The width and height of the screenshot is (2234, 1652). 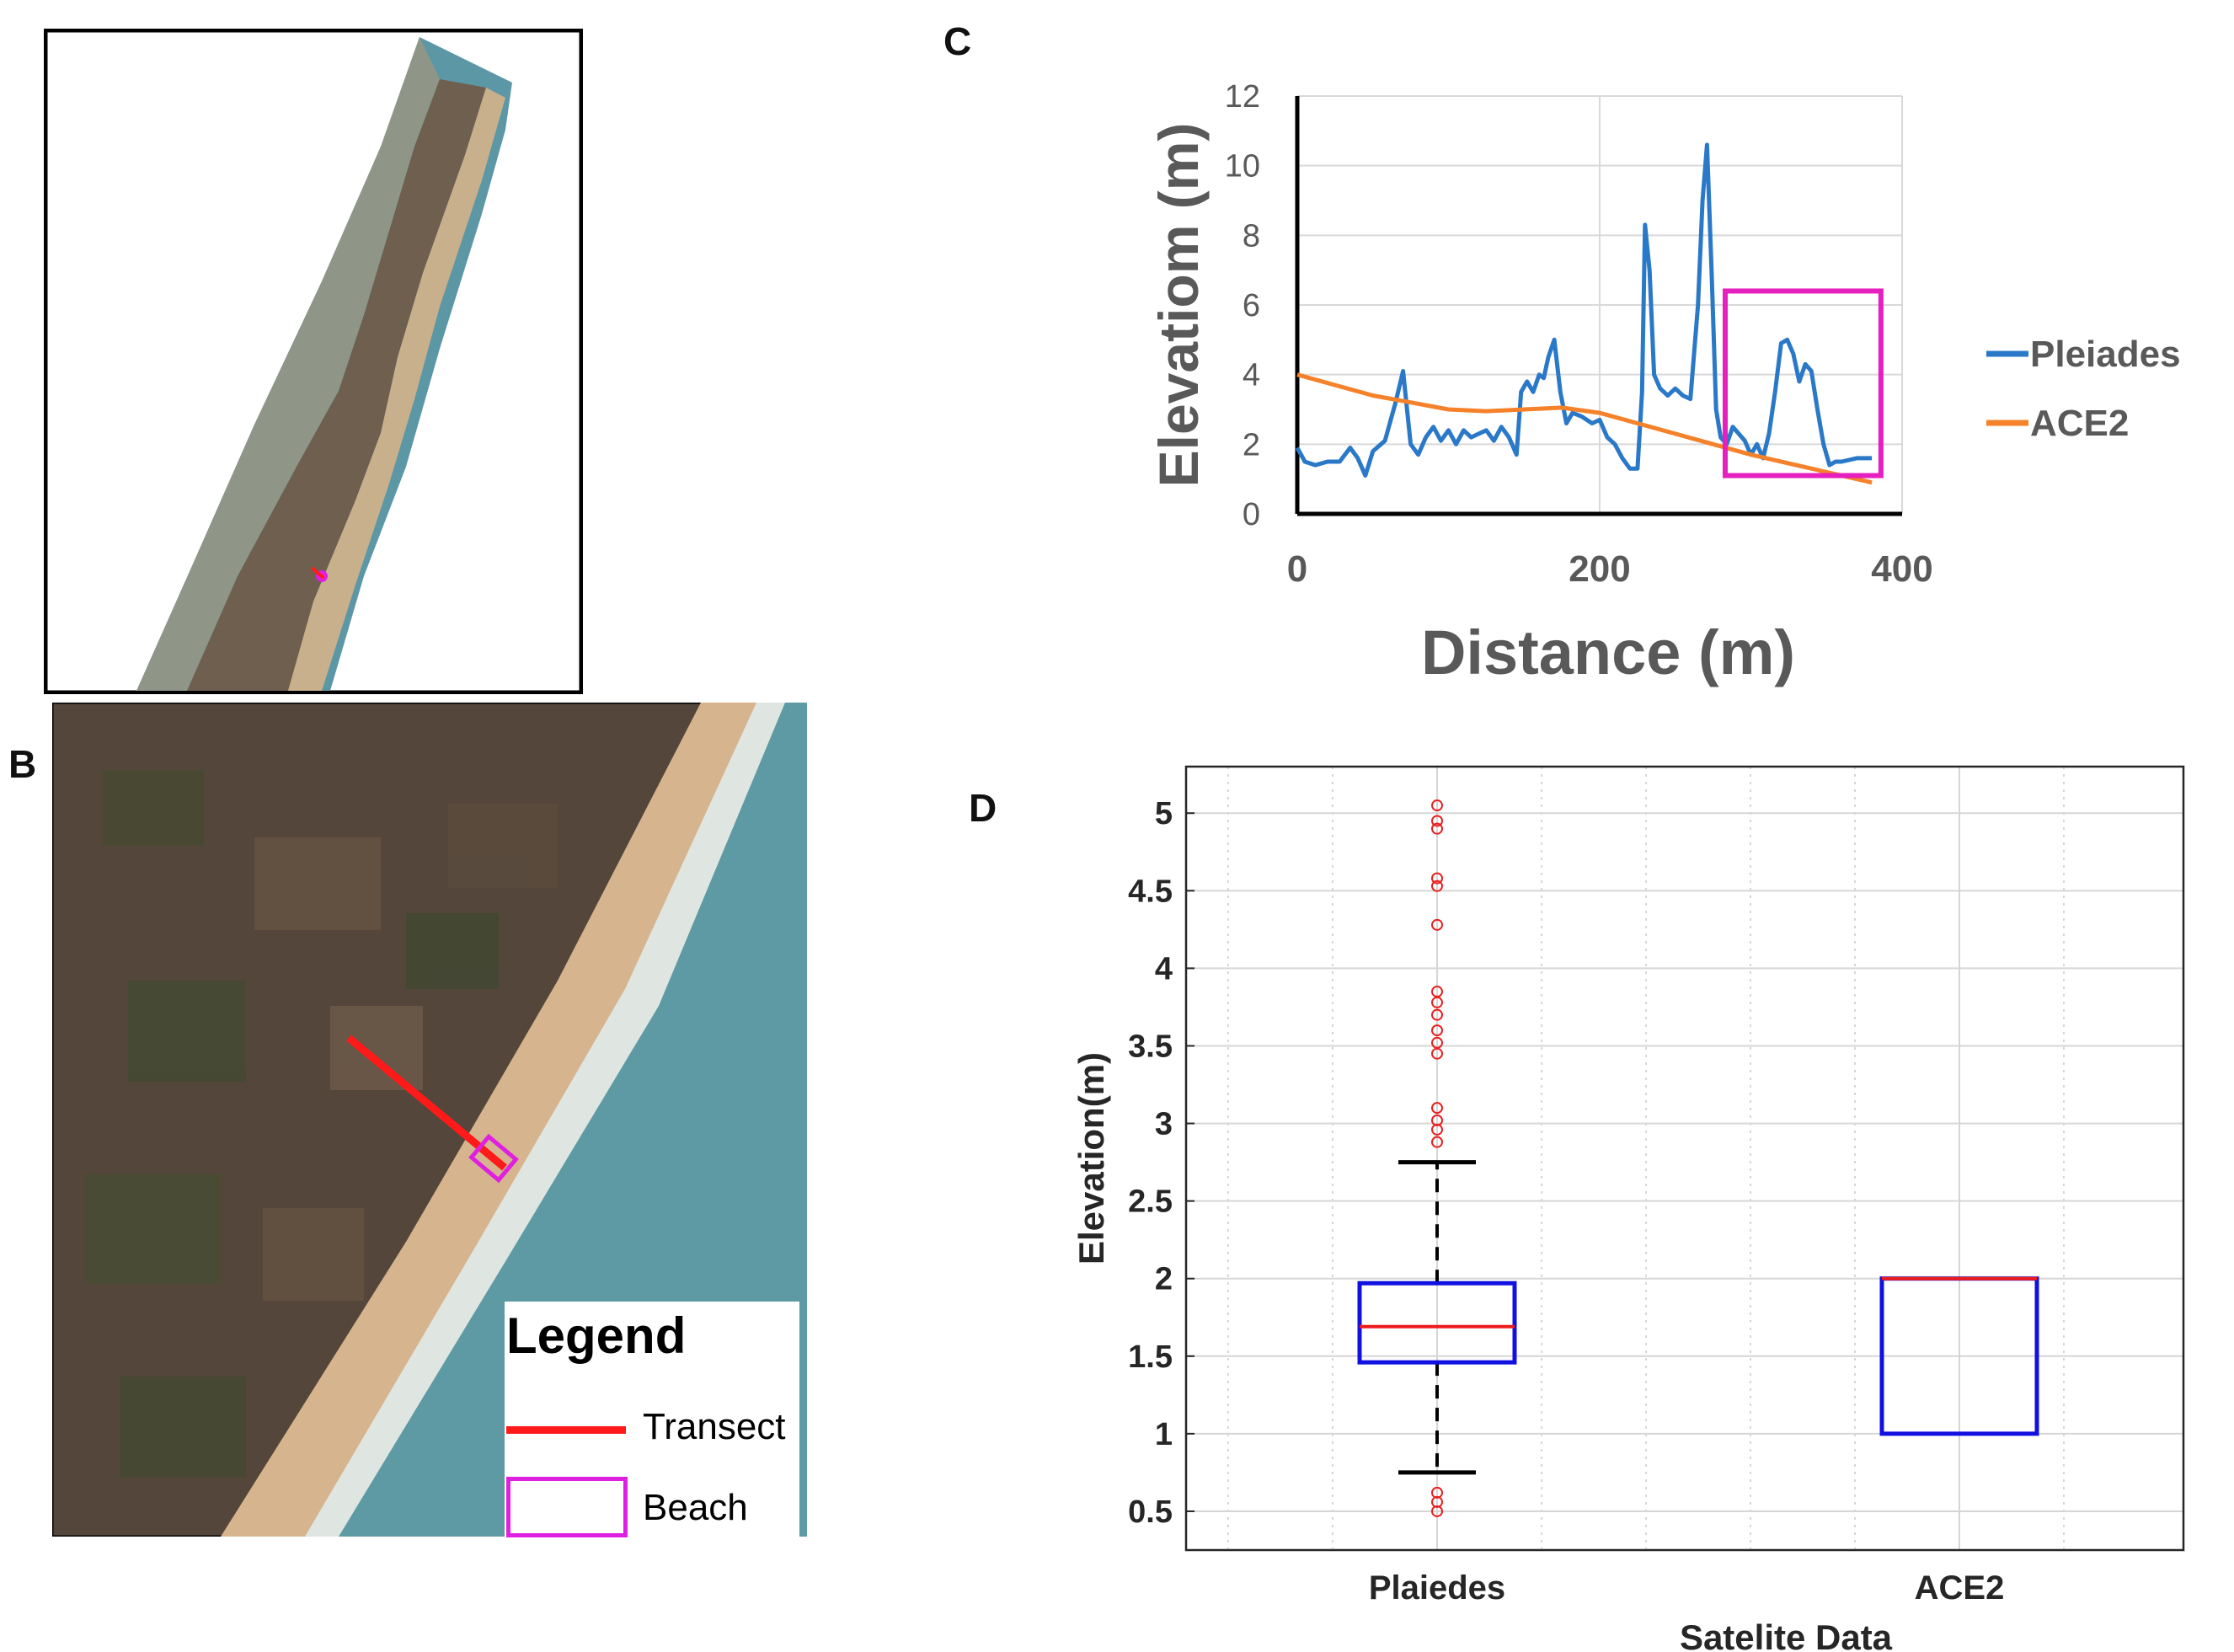 I want to click on c-legend-label-ace2: ACE2, so click(x=2079, y=423).